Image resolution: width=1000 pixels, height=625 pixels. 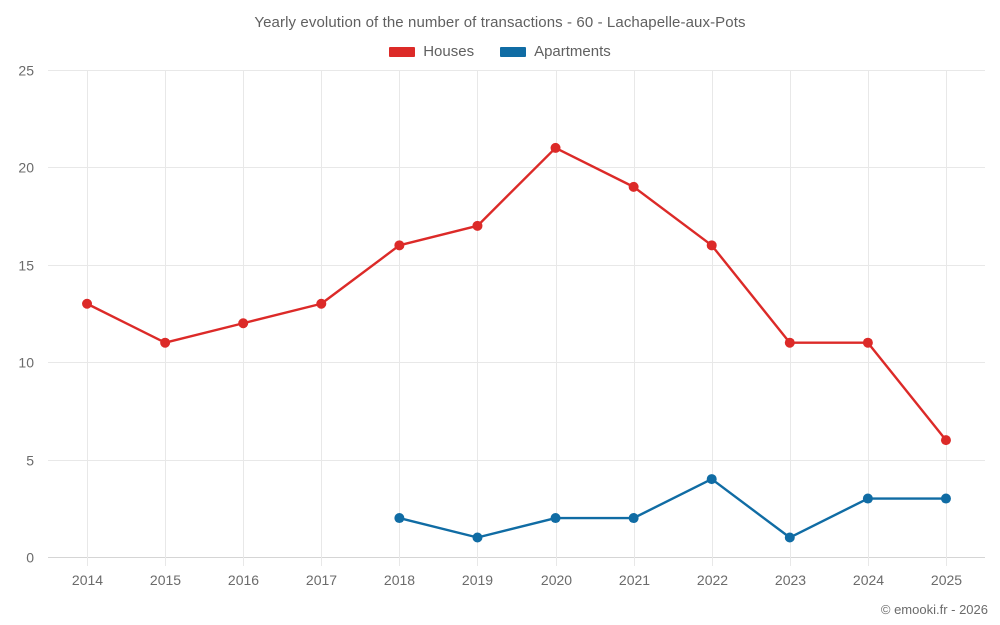 What do you see at coordinates (712, 580) in the screenshot?
I see `x-axis-tick-label: 2022` at bounding box center [712, 580].